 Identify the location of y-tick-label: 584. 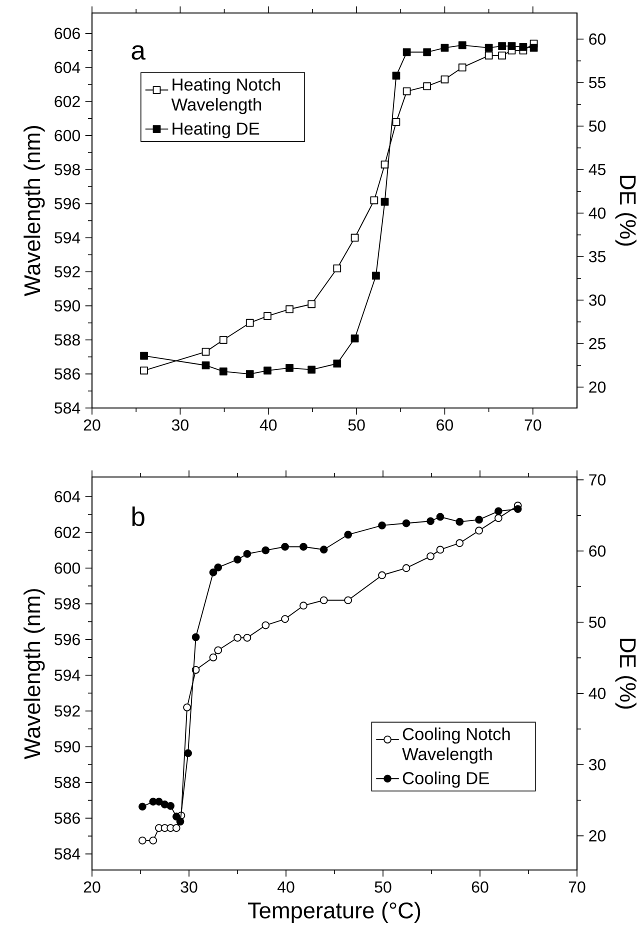
(67, 854).